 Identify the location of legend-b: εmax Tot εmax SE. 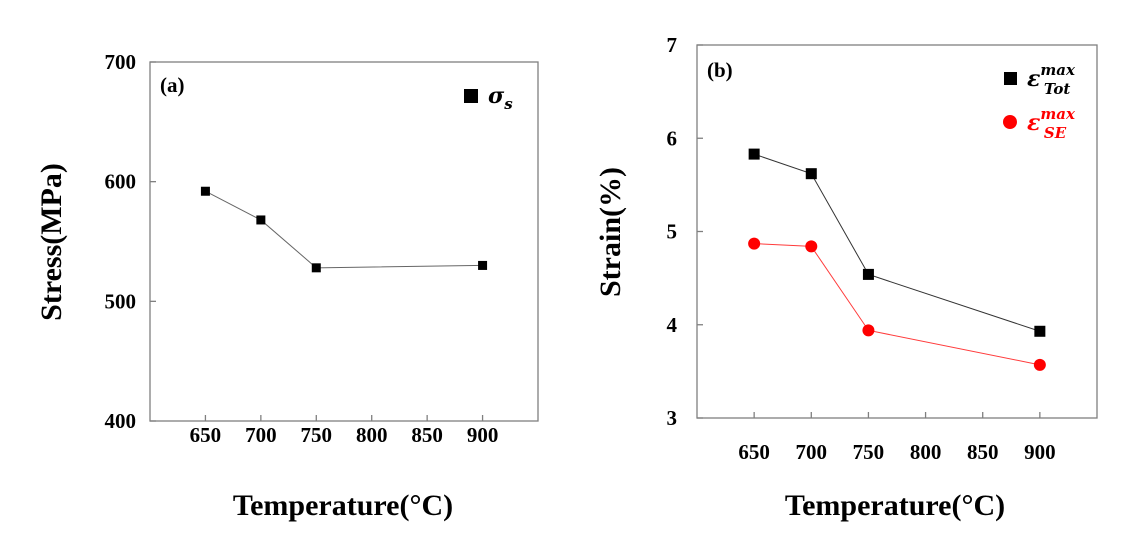
(1039, 101).